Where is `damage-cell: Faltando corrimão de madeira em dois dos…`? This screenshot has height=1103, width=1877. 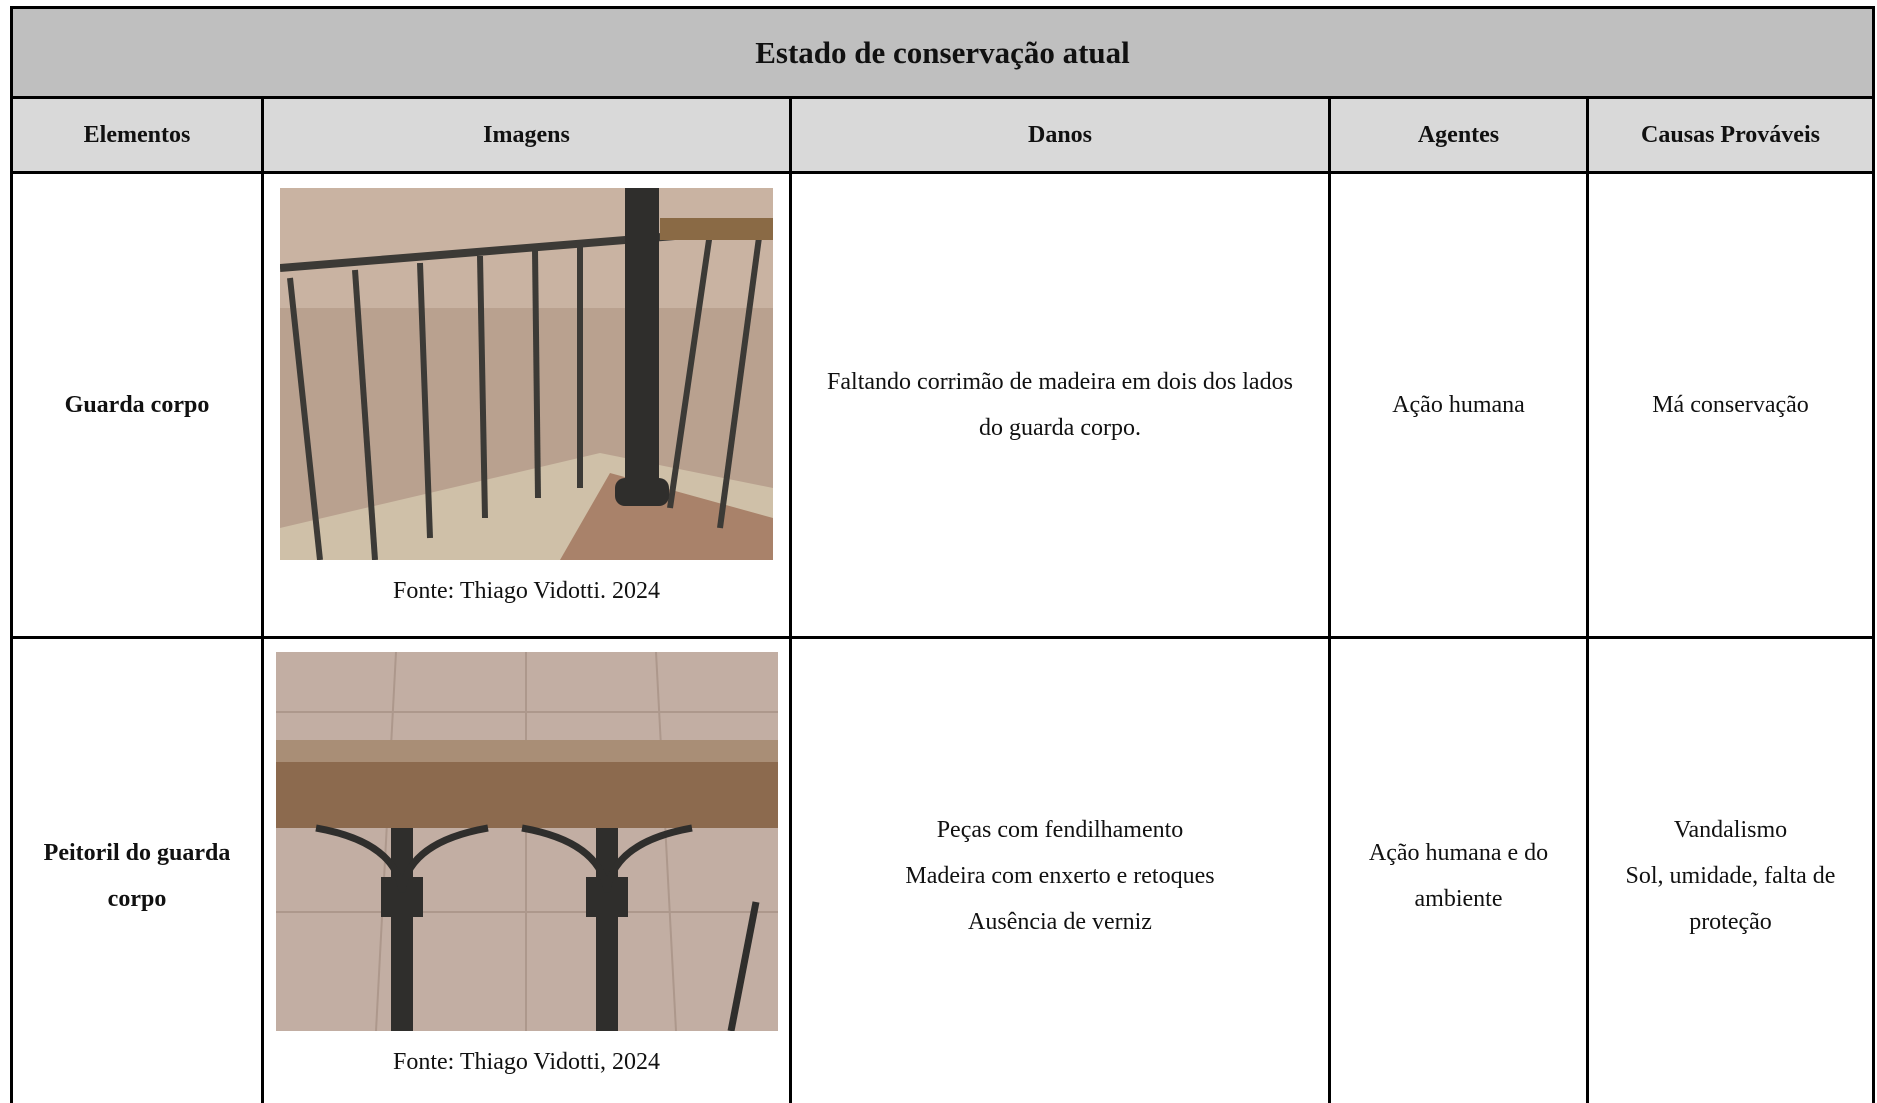 damage-cell: Faltando corrimão de madeira em dois dos… is located at coordinates (1060, 405).